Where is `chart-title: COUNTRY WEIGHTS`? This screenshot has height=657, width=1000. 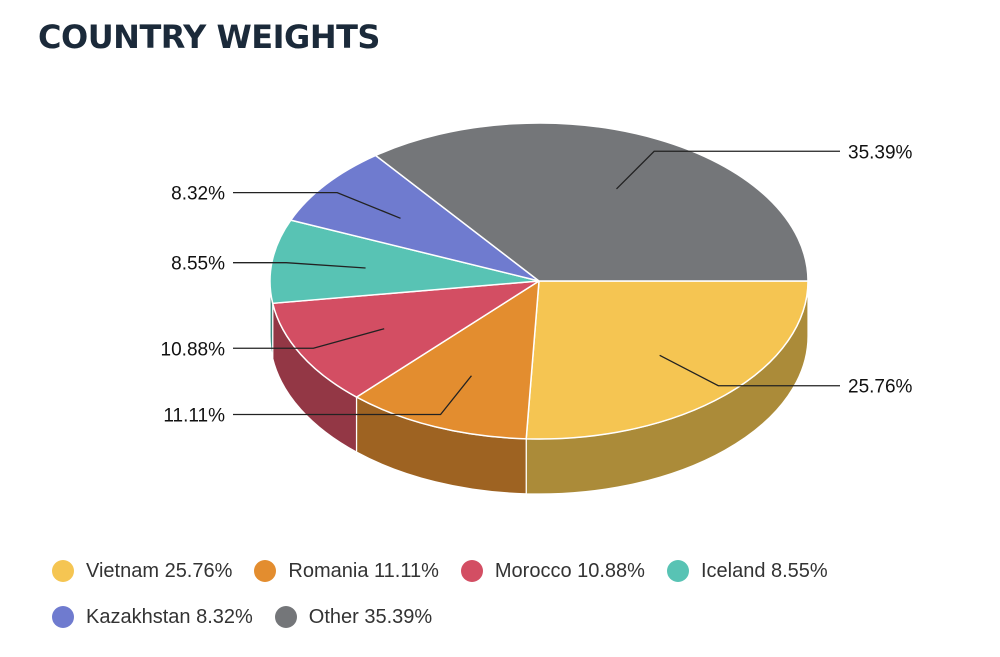
chart-title: COUNTRY WEIGHTS is located at coordinates (209, 37).